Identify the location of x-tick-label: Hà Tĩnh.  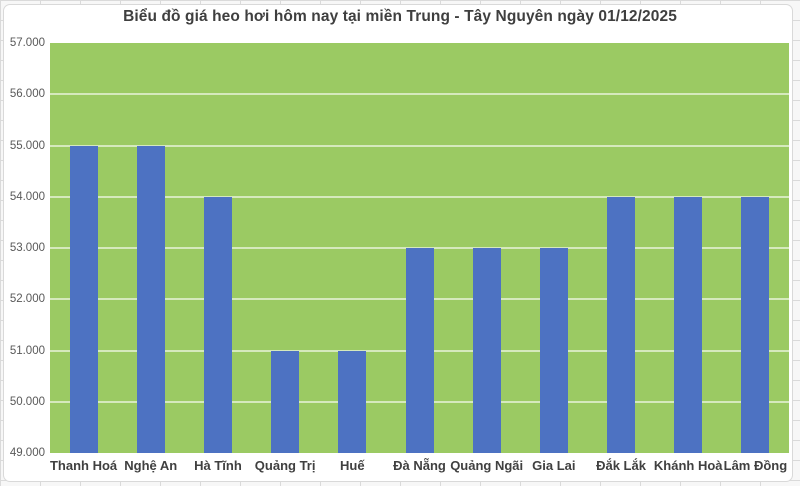
(218, 465).